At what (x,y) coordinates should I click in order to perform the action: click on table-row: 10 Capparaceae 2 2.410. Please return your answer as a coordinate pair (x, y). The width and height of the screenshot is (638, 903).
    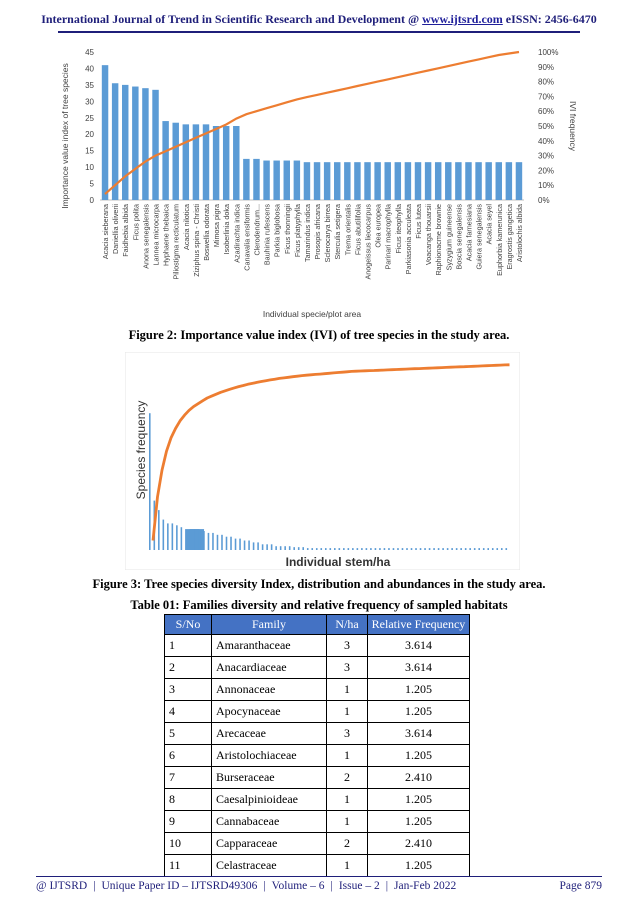
    Looking at the image, I should click on (317, 843).